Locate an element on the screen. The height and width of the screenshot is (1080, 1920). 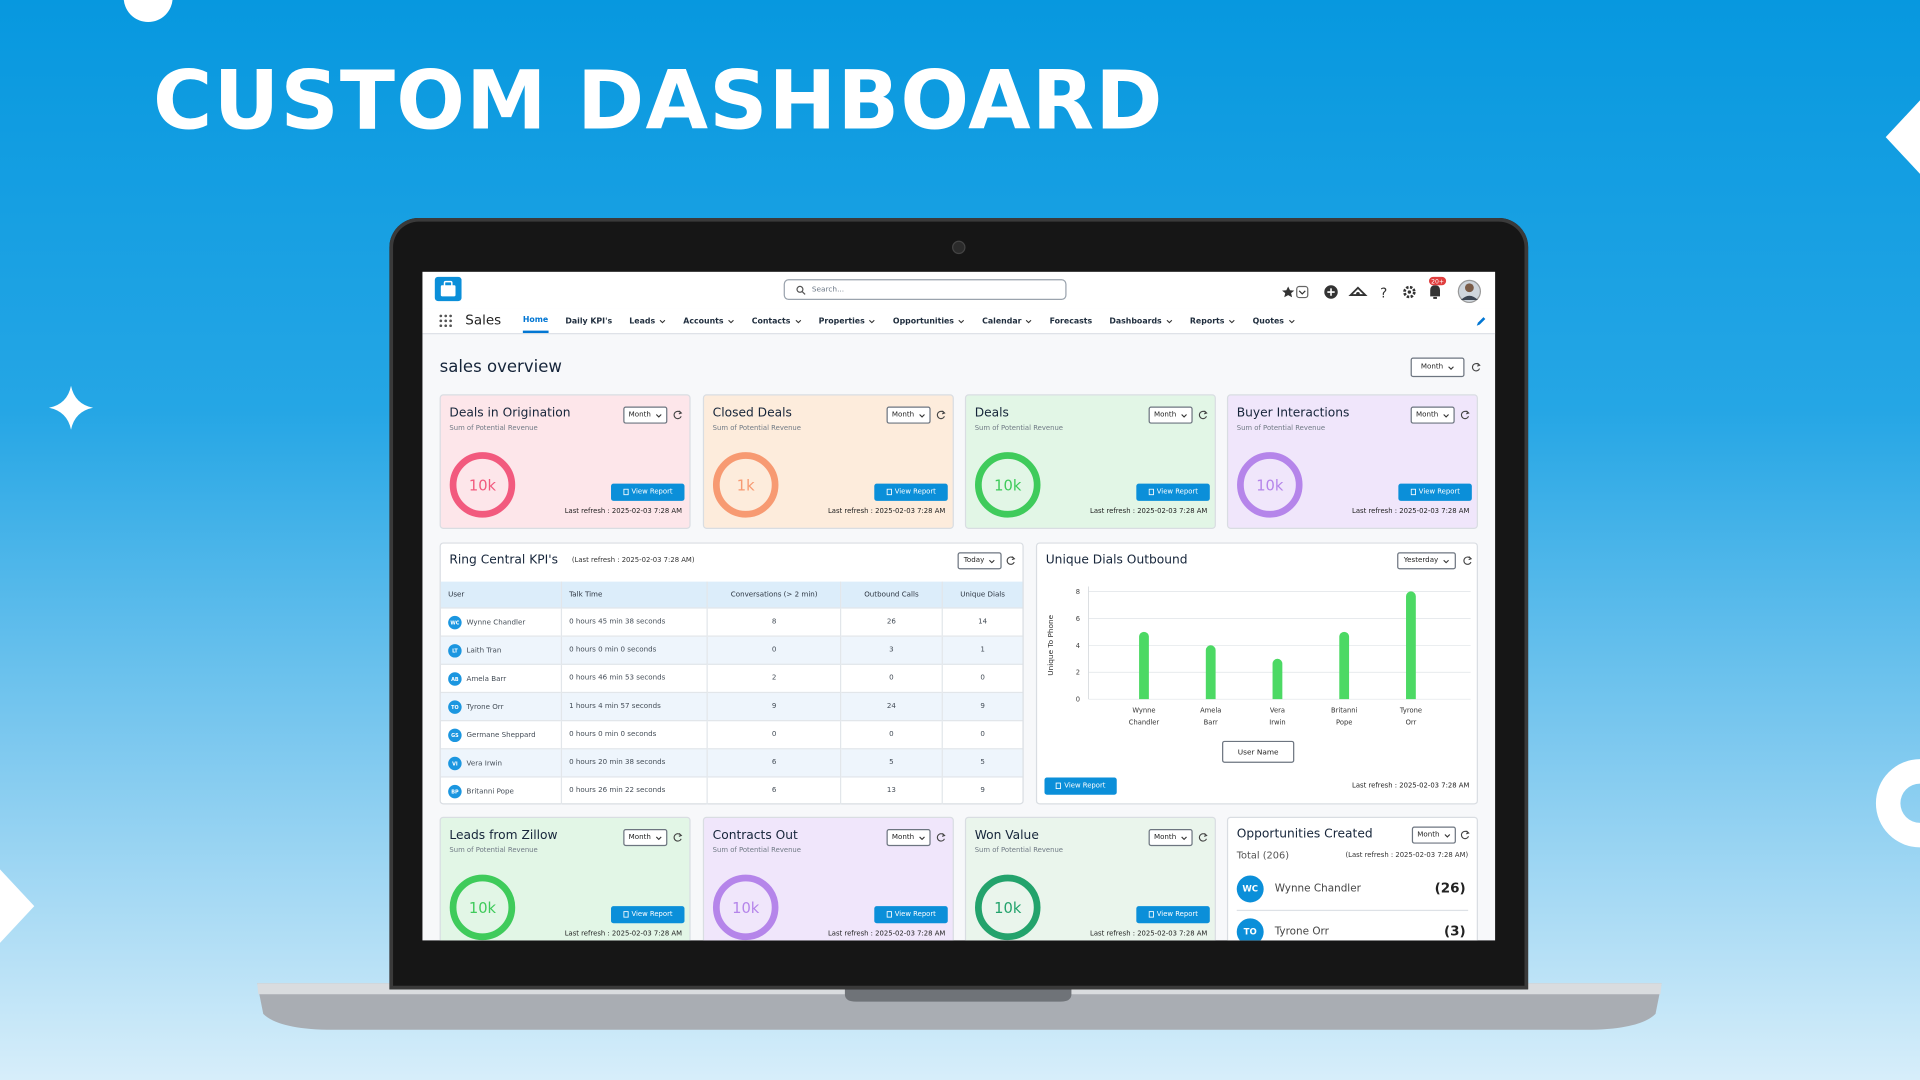
nav-item: Opportunities is located at coordinates (929, 321).